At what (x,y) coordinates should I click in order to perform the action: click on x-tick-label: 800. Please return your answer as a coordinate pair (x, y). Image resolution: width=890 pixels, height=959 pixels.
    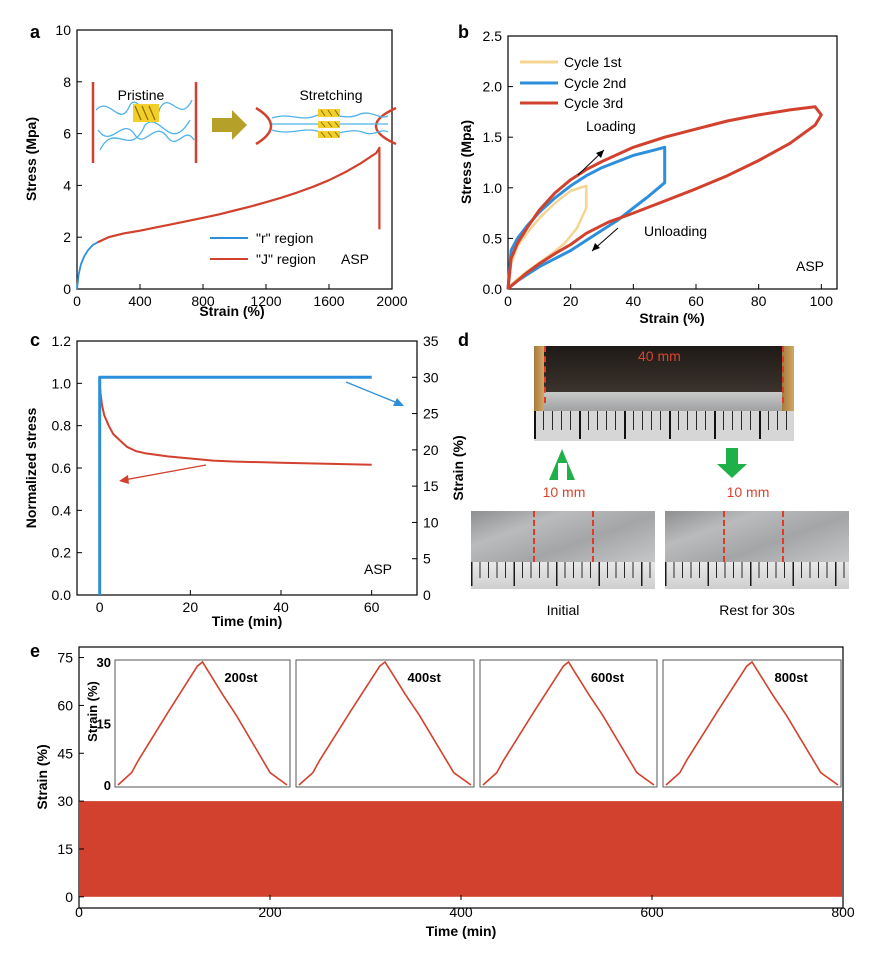
    Looking at the image, I should click on (843, 912).